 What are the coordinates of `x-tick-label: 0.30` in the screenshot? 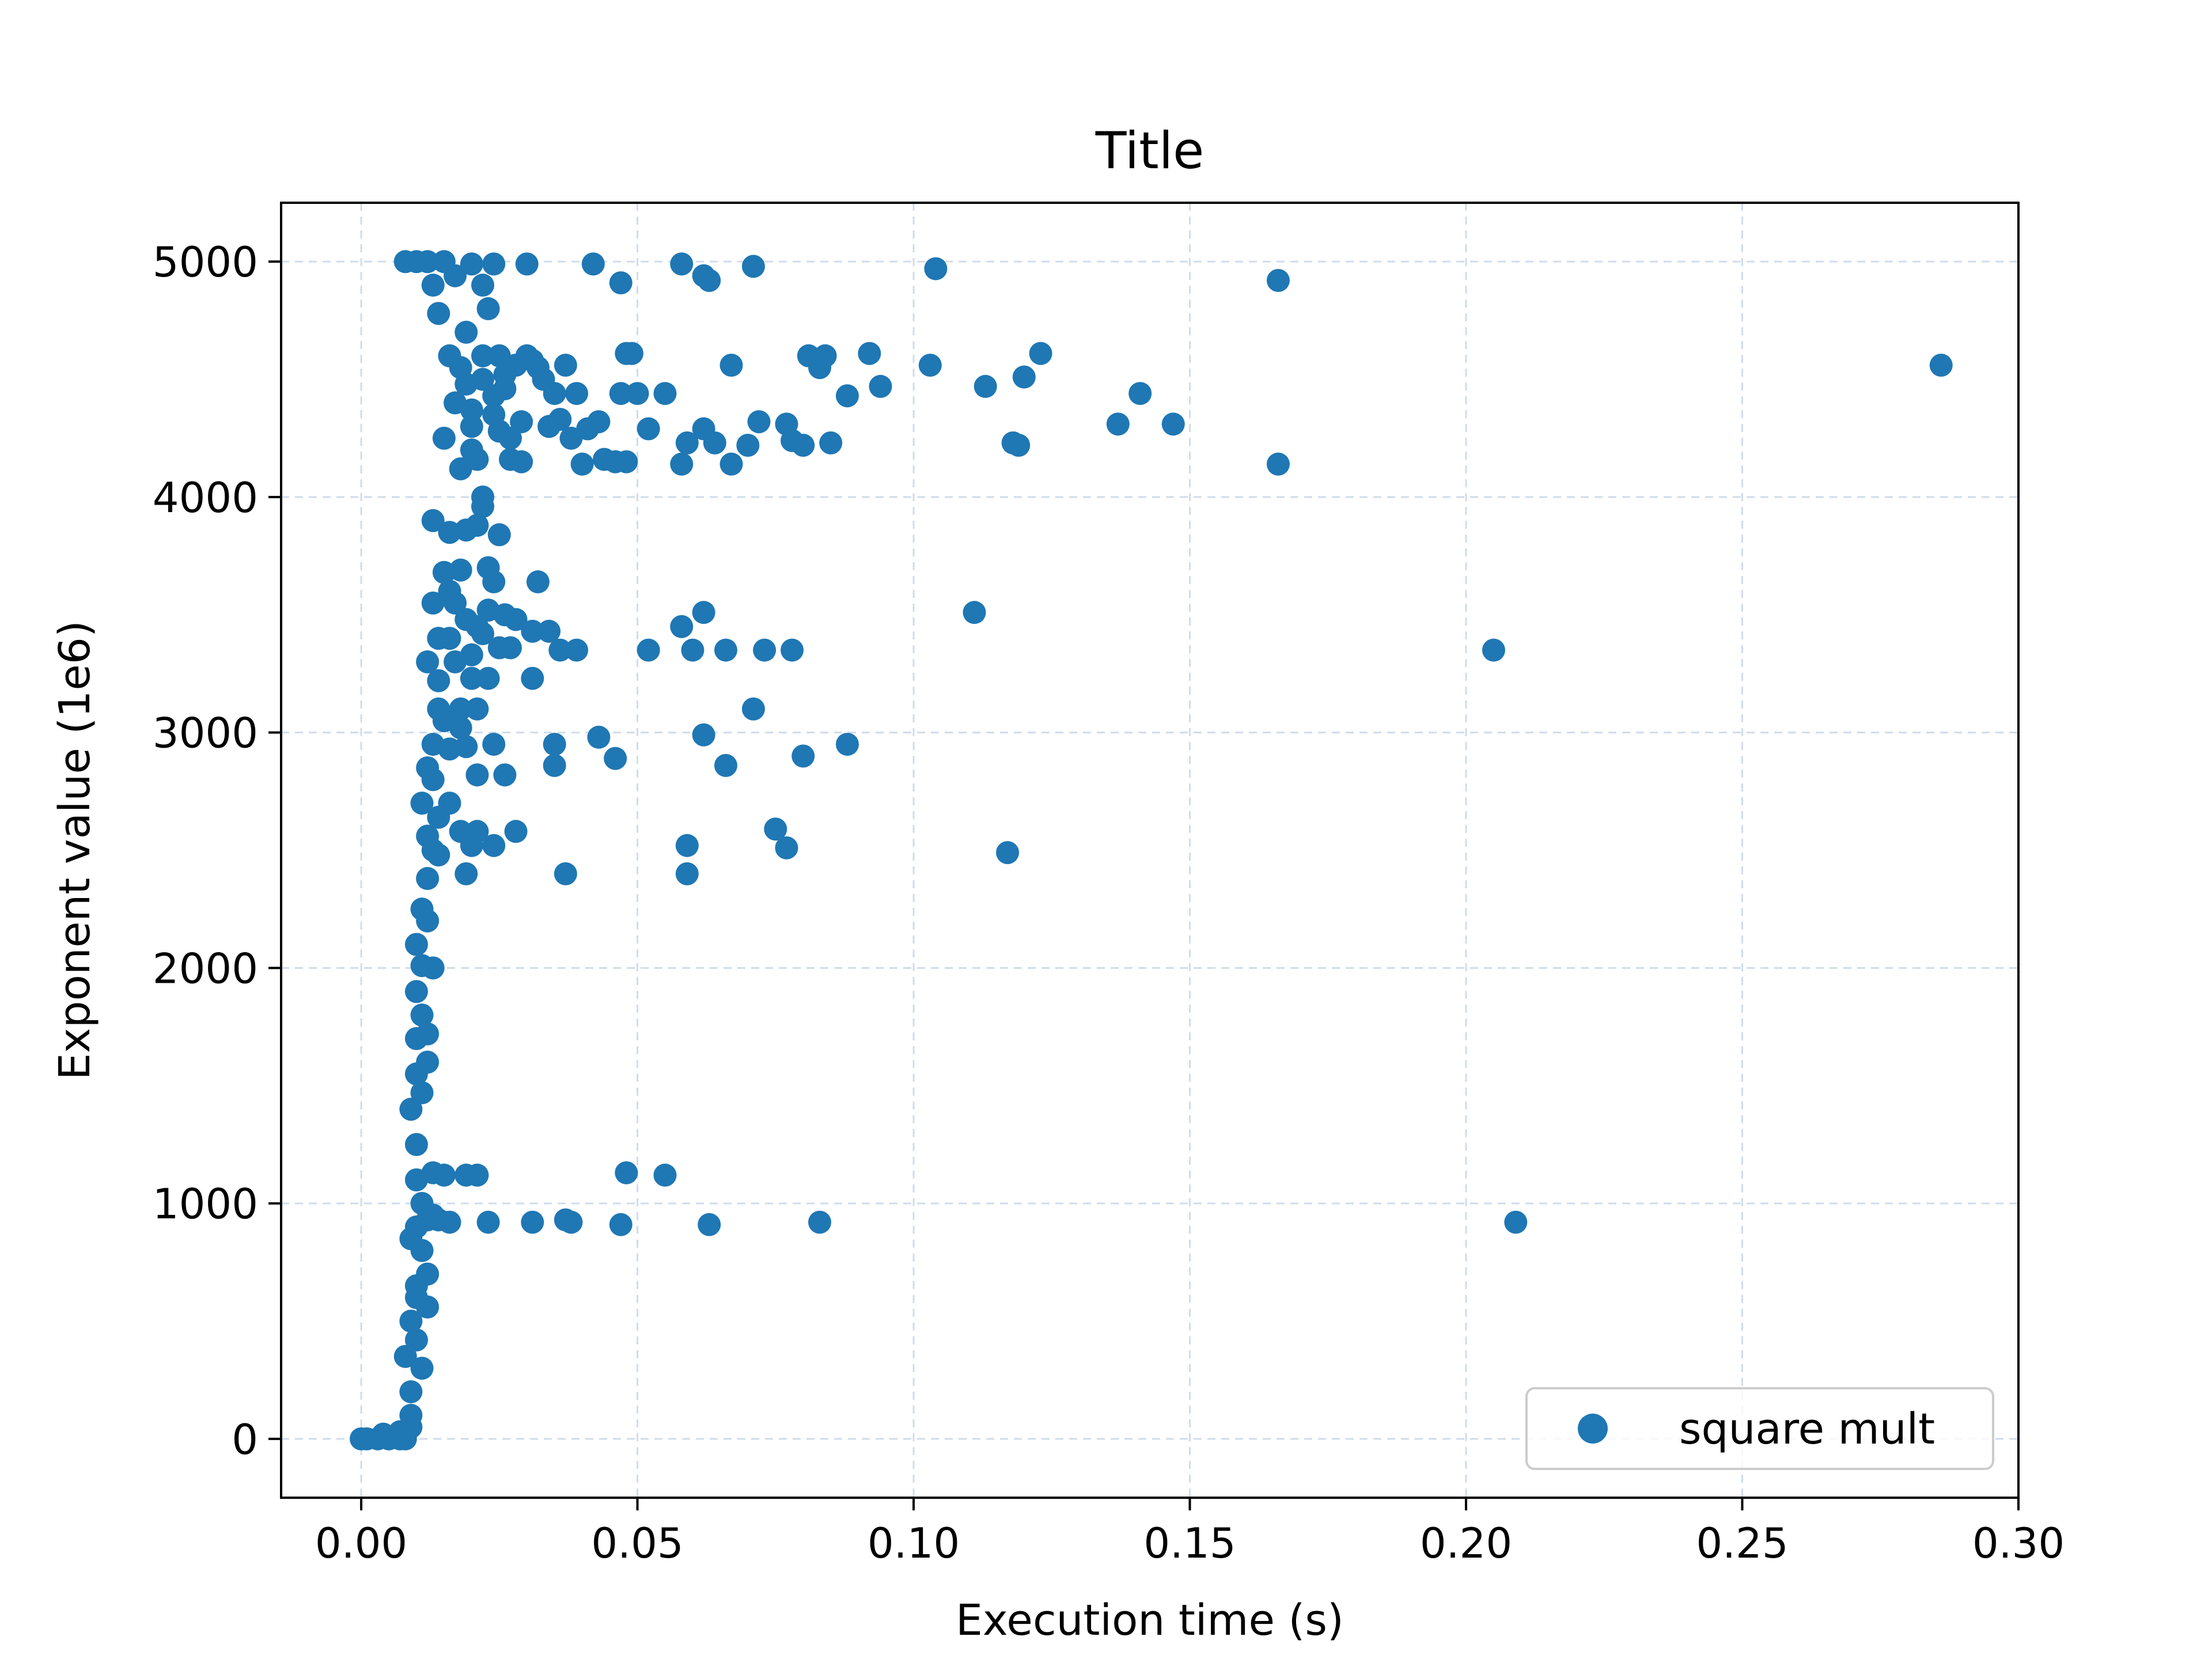 It's located at (2018, 1543).